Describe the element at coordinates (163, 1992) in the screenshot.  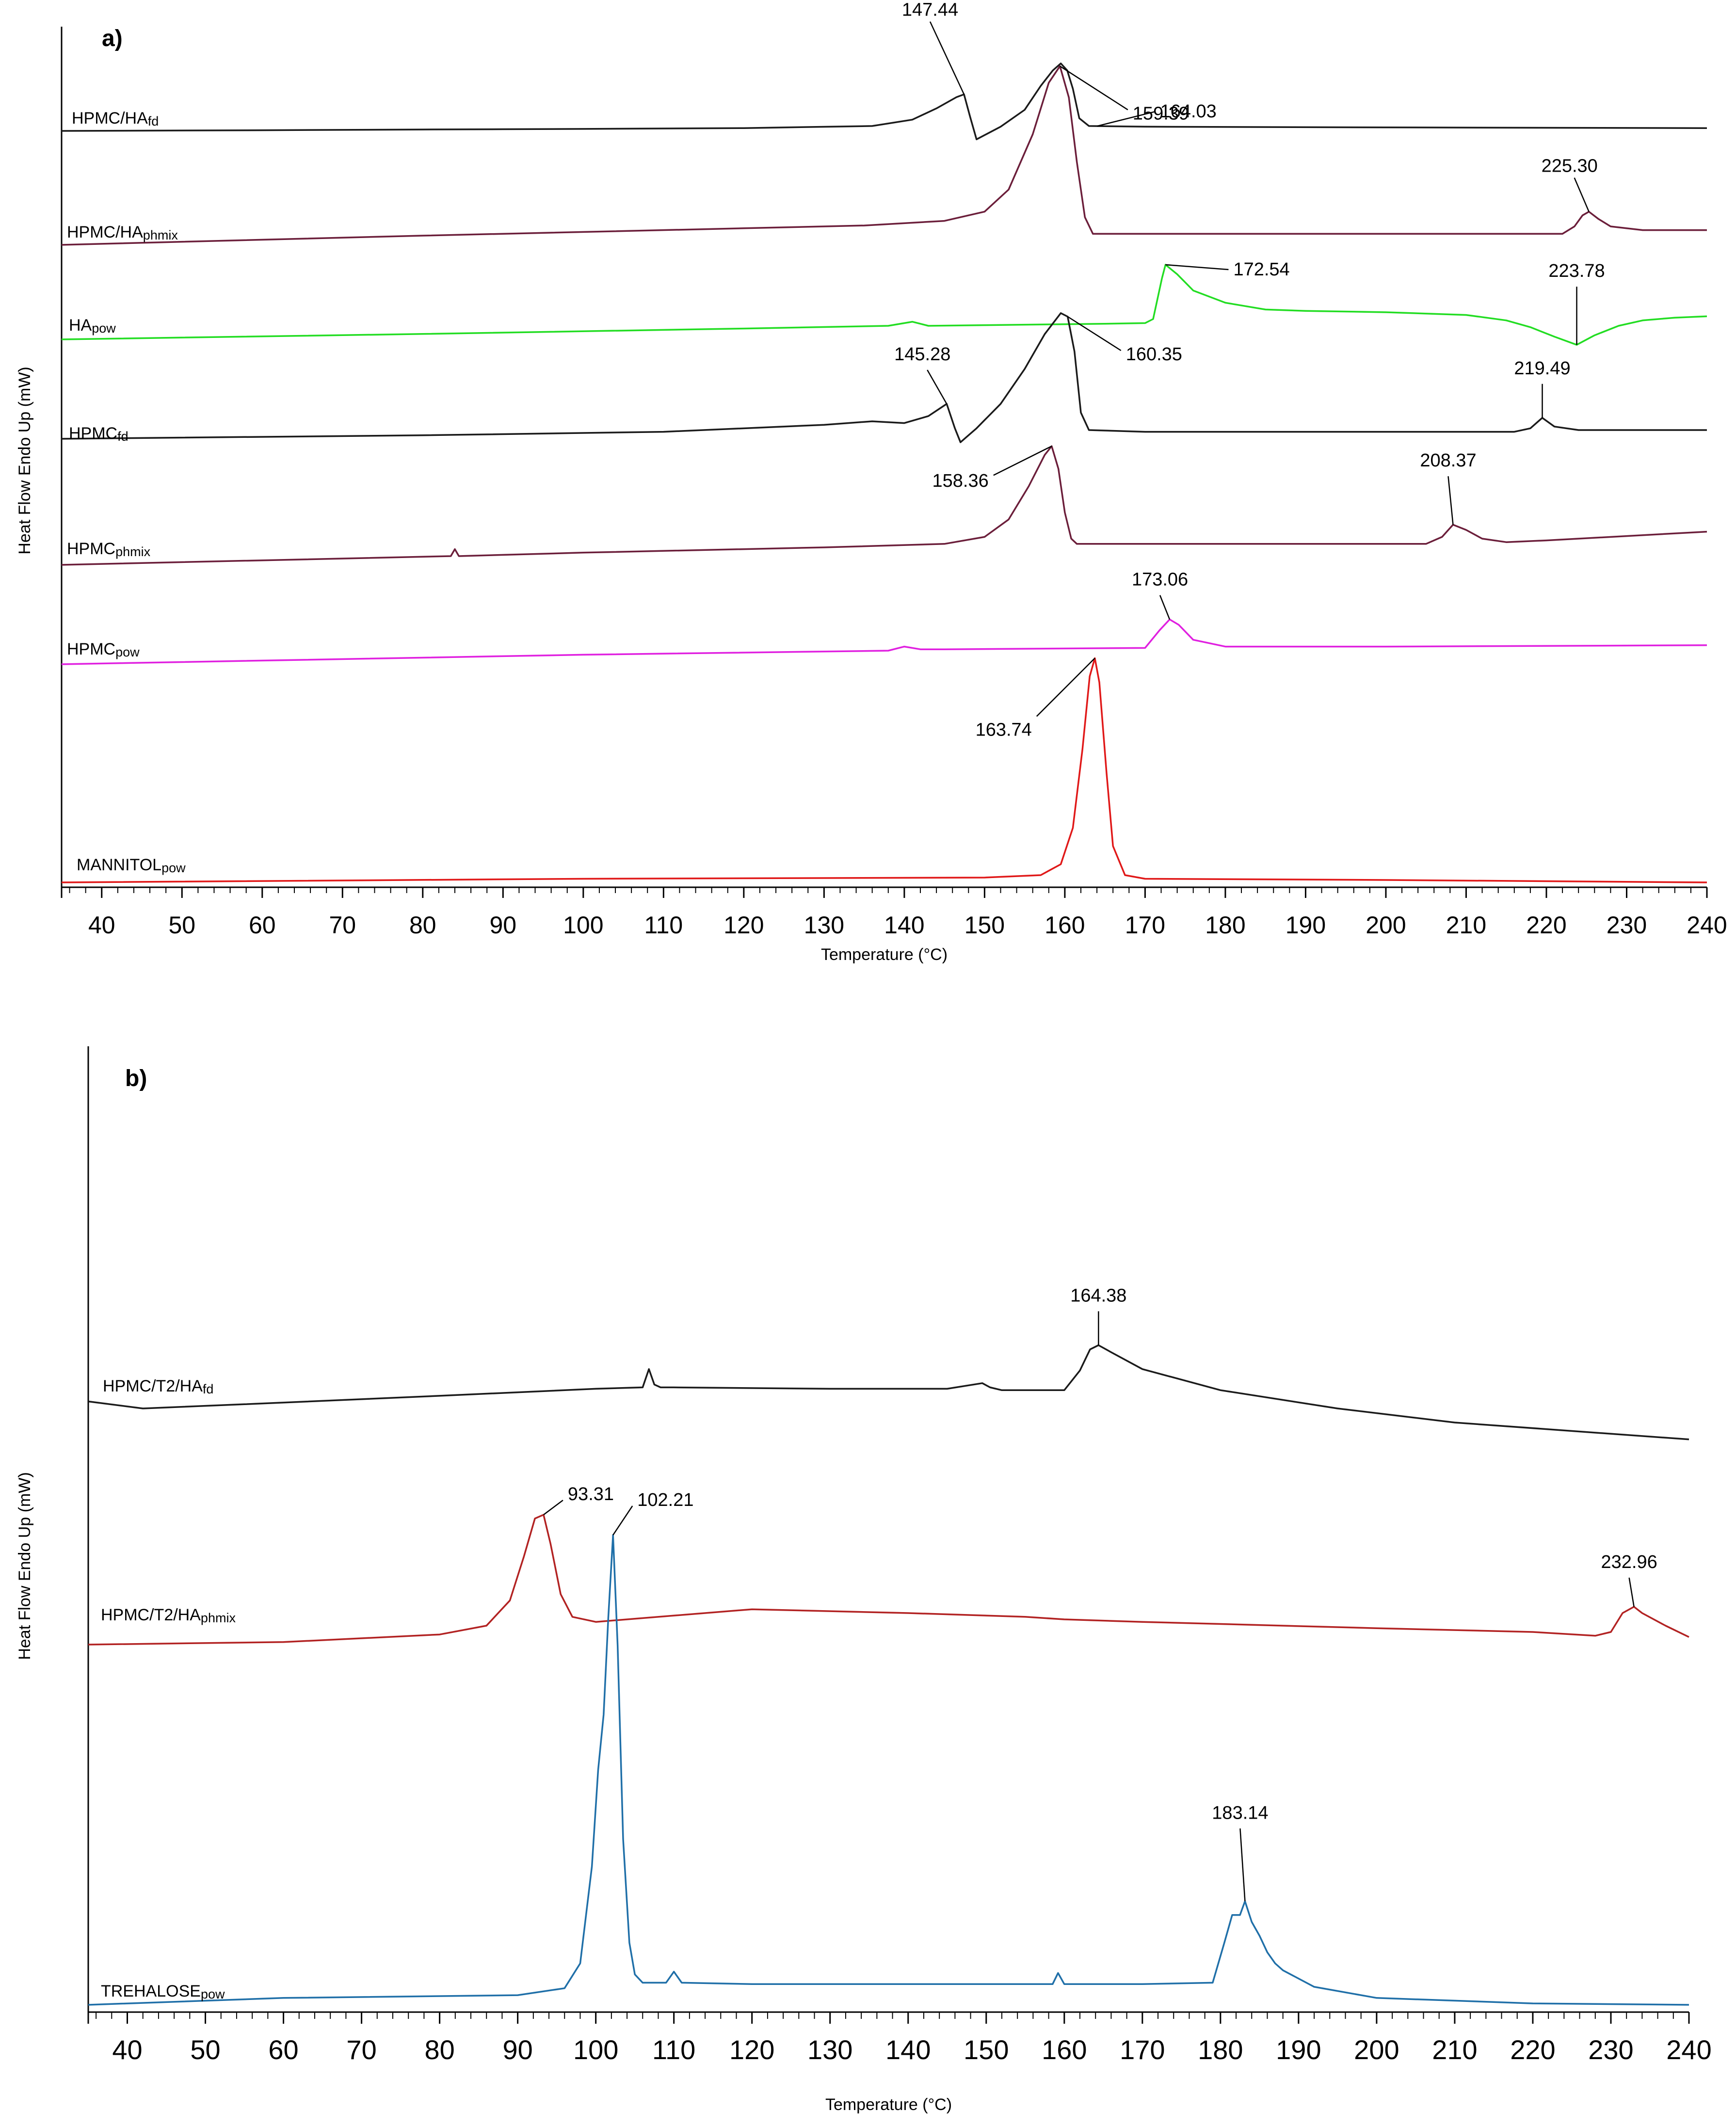
I see `series-label: TREHALOSEpow` at that location.